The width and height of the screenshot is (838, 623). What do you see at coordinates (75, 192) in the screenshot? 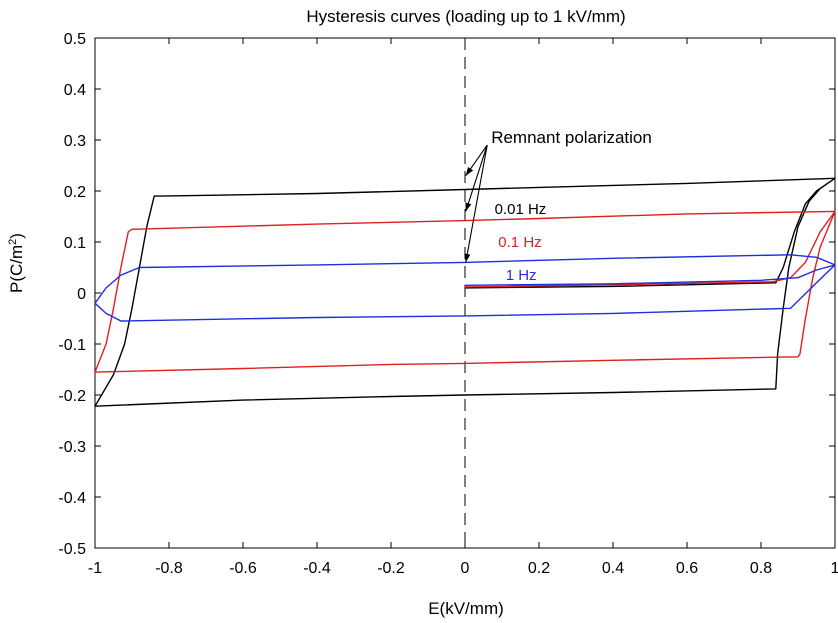
I see `y-tick-label: 0.2` at bounding box center [75, 192].